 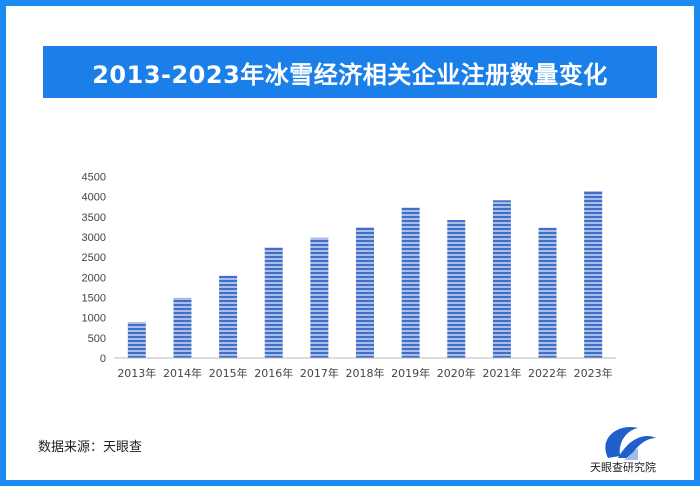 What do you see at coordinates (97, 339) in the screenshot?
I see `y-tick-label: 500` at bounding box center [97, 339].